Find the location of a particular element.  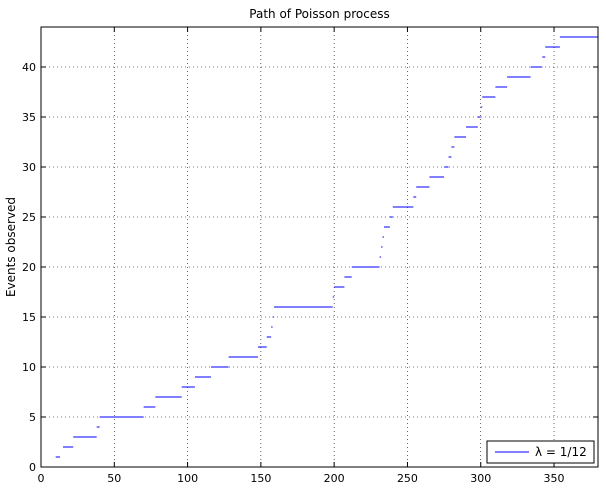

legend: λ = 1/12 is located at coordinates (540, 452).